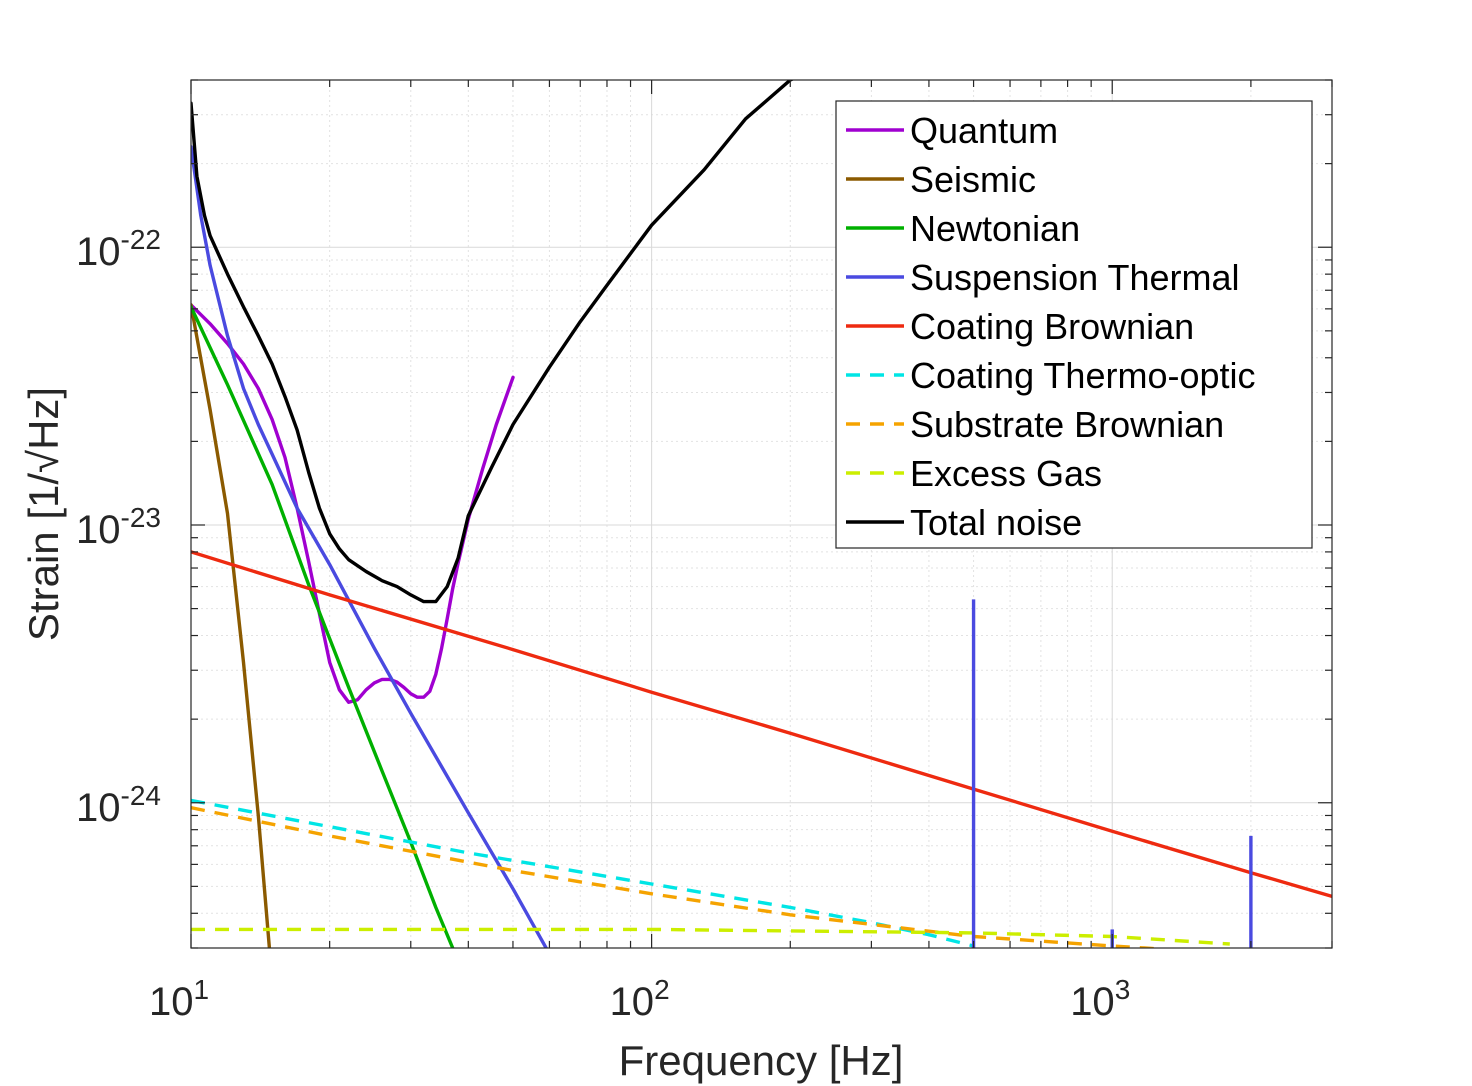 This screenshot has width=1472, height=1086. Describe the element at coordinates (710, 936) in the screenshot. I see `series-line-excess-gas` at that location.